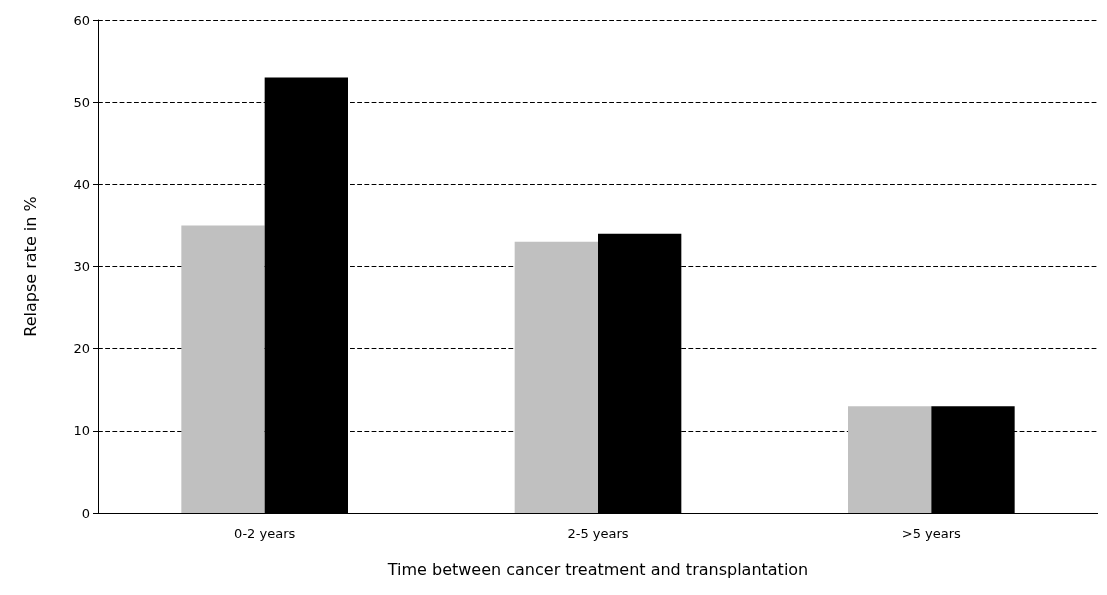 The image size is (1107, 595). I want to click on y-tick-label: 10, so click(81, 431).